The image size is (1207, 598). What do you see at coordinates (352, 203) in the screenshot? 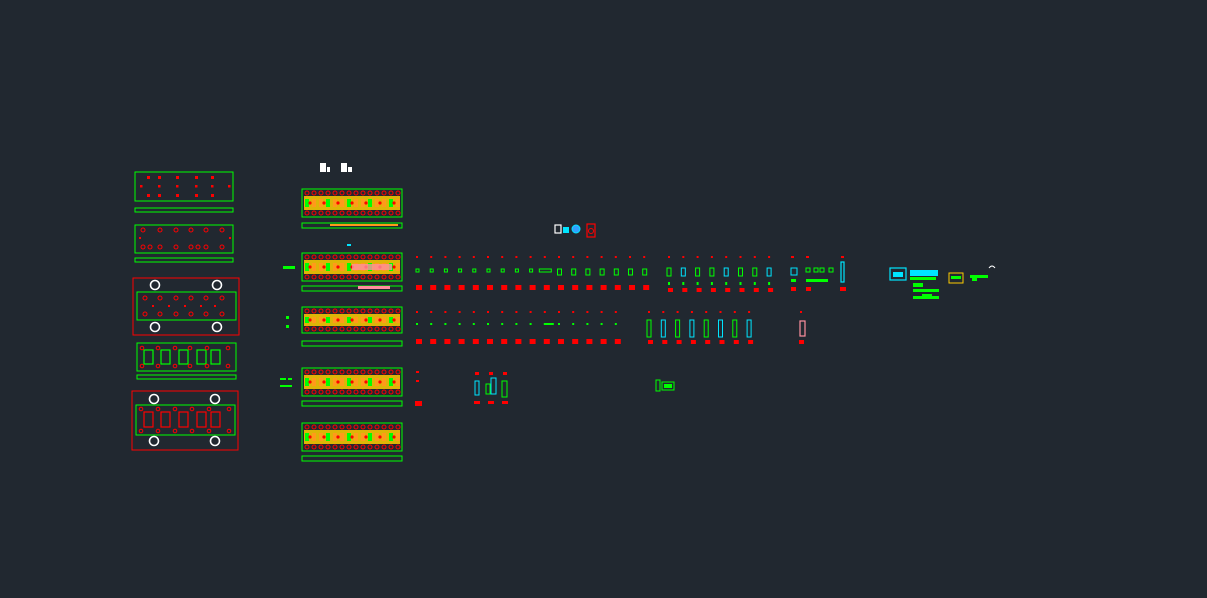
I see `strip-outline` at bounding box center [352, 203].